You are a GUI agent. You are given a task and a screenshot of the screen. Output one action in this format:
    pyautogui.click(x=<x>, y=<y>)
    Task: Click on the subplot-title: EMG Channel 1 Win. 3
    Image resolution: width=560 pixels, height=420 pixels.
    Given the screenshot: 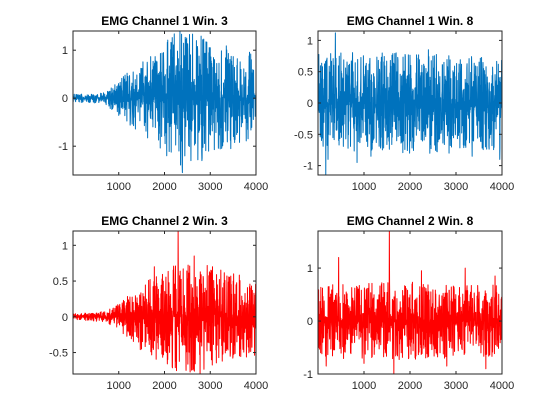 What is the action you would take?
    pyautogui.click(x=164, y=21)
    